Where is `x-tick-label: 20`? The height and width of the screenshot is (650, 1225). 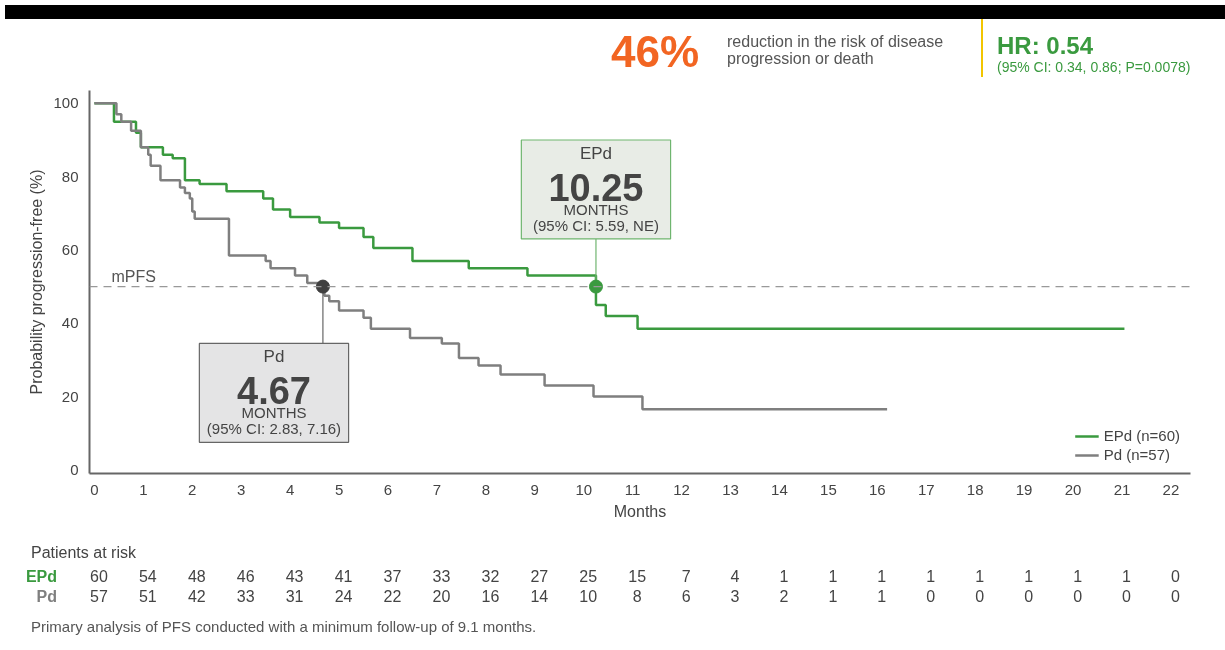 x-tick-label: 20 is located at coordinates (1073, 489).